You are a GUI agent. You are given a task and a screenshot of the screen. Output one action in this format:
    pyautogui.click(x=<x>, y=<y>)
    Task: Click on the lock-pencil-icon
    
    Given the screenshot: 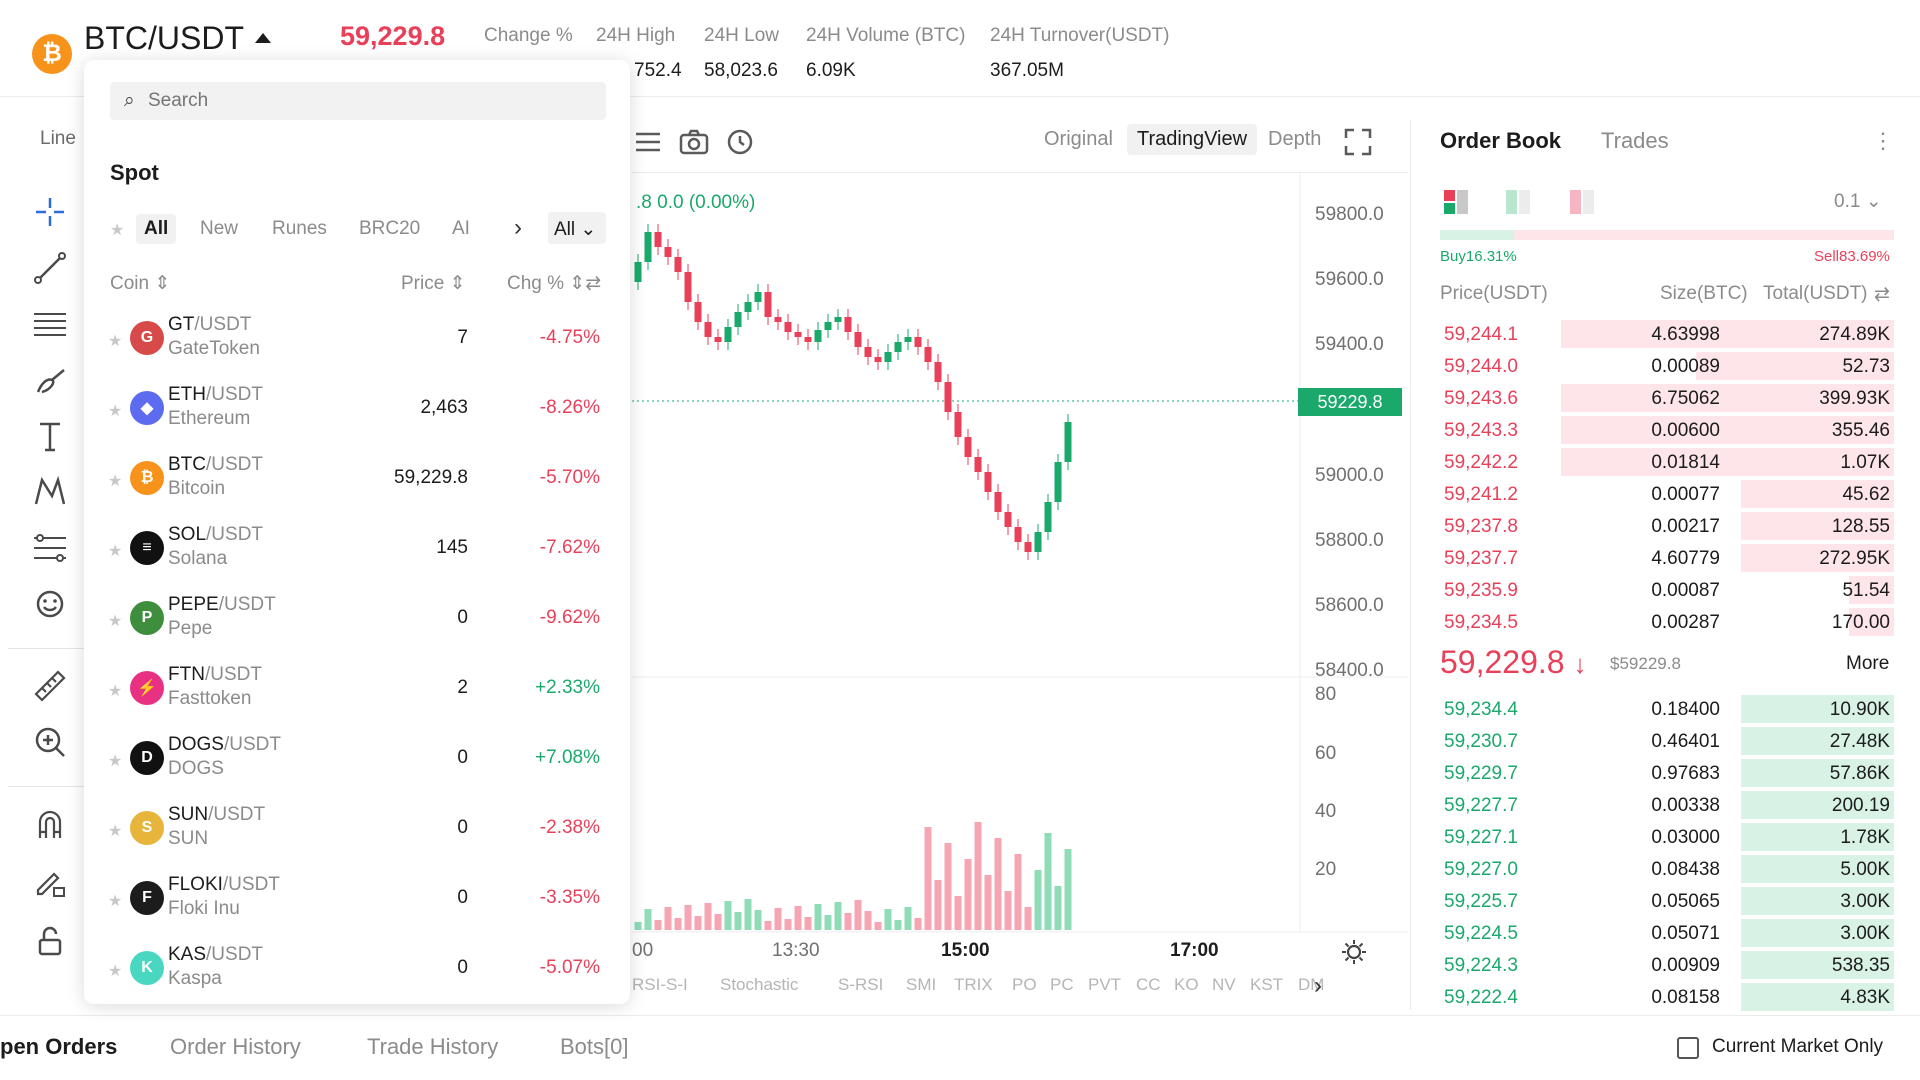 What is the action you would take?
    pyautogui.click(x=50, y=882)
    